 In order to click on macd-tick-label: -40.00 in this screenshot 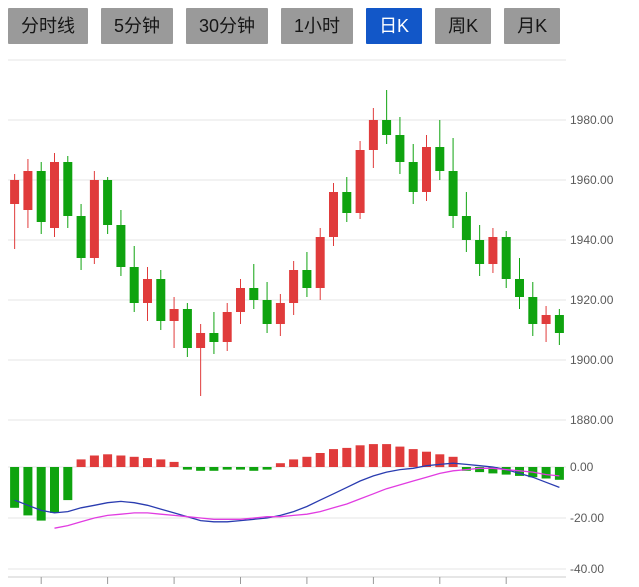, I will do `click(587, 569)`.